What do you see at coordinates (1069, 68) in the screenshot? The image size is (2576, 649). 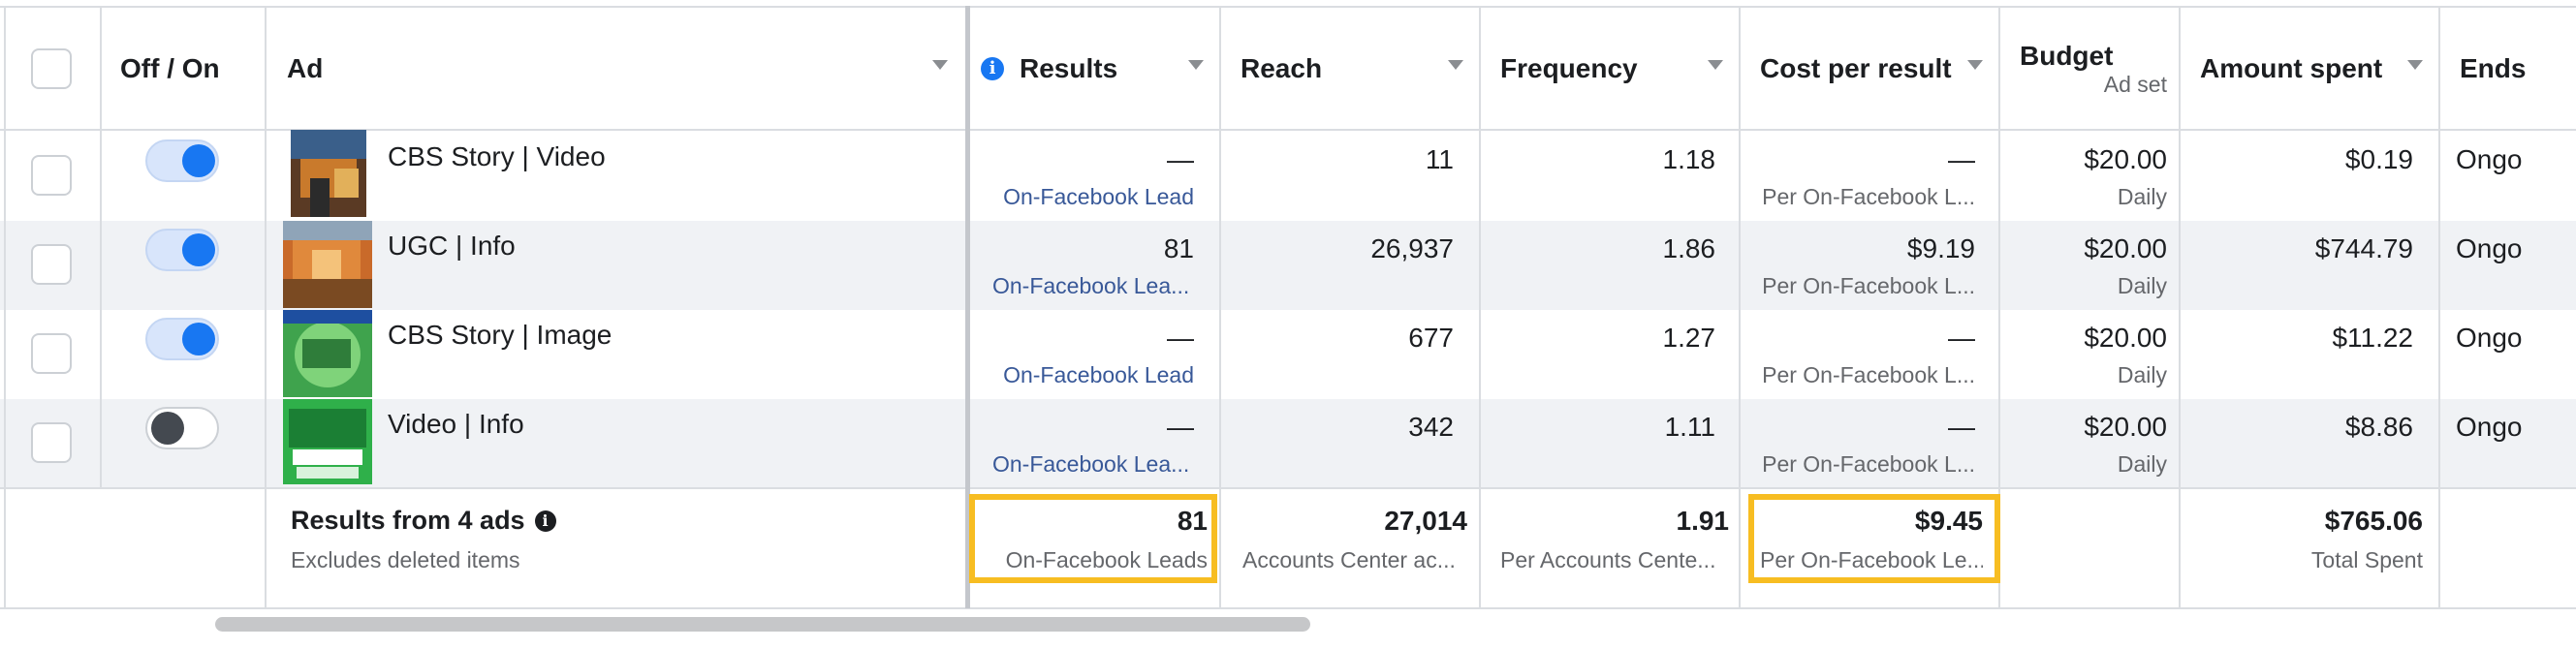 I see `results-header-label: Results` at bounding box center [1069, 68].